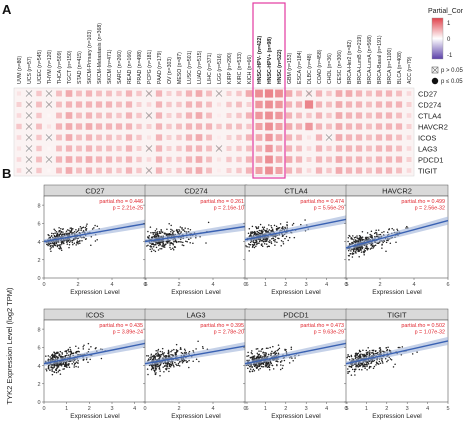 The image size is (474, 433). Describe the element at coordinates (250, 69) in the screenshot. I see `heatmap-col-label: KICH (n=66)` at that location.